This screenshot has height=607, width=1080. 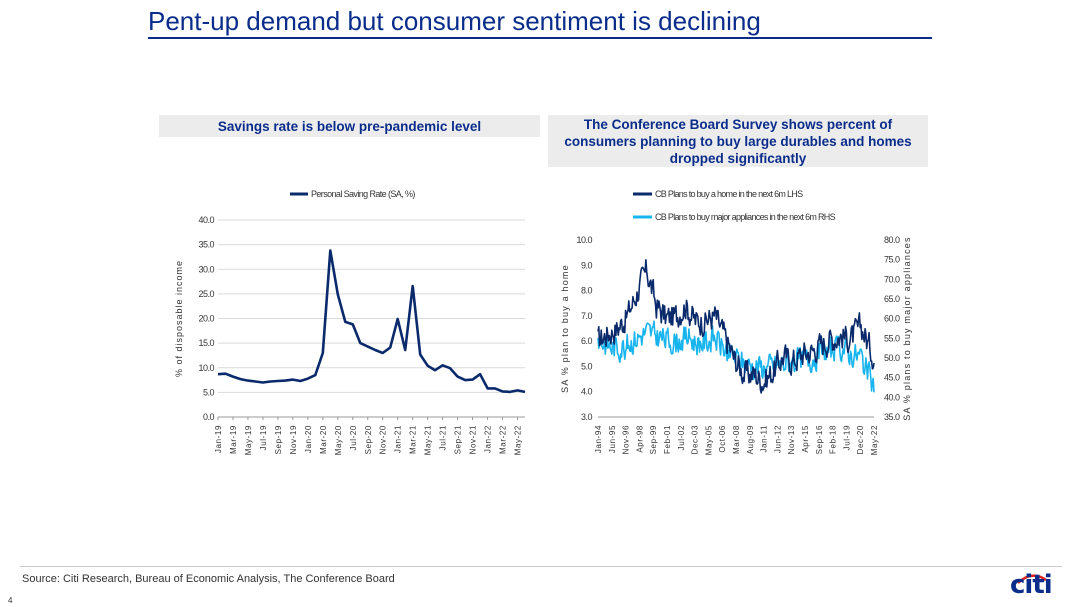 What do you see at coordinates (653, 439) in the screenshot?
I see `x-tick-label: Sep-99` at bounding box center [653, 439].